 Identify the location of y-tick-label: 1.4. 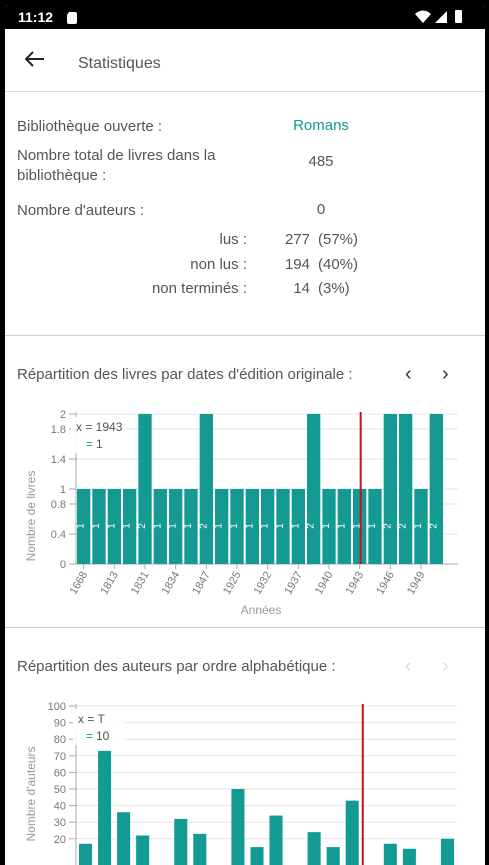
(58, 460).